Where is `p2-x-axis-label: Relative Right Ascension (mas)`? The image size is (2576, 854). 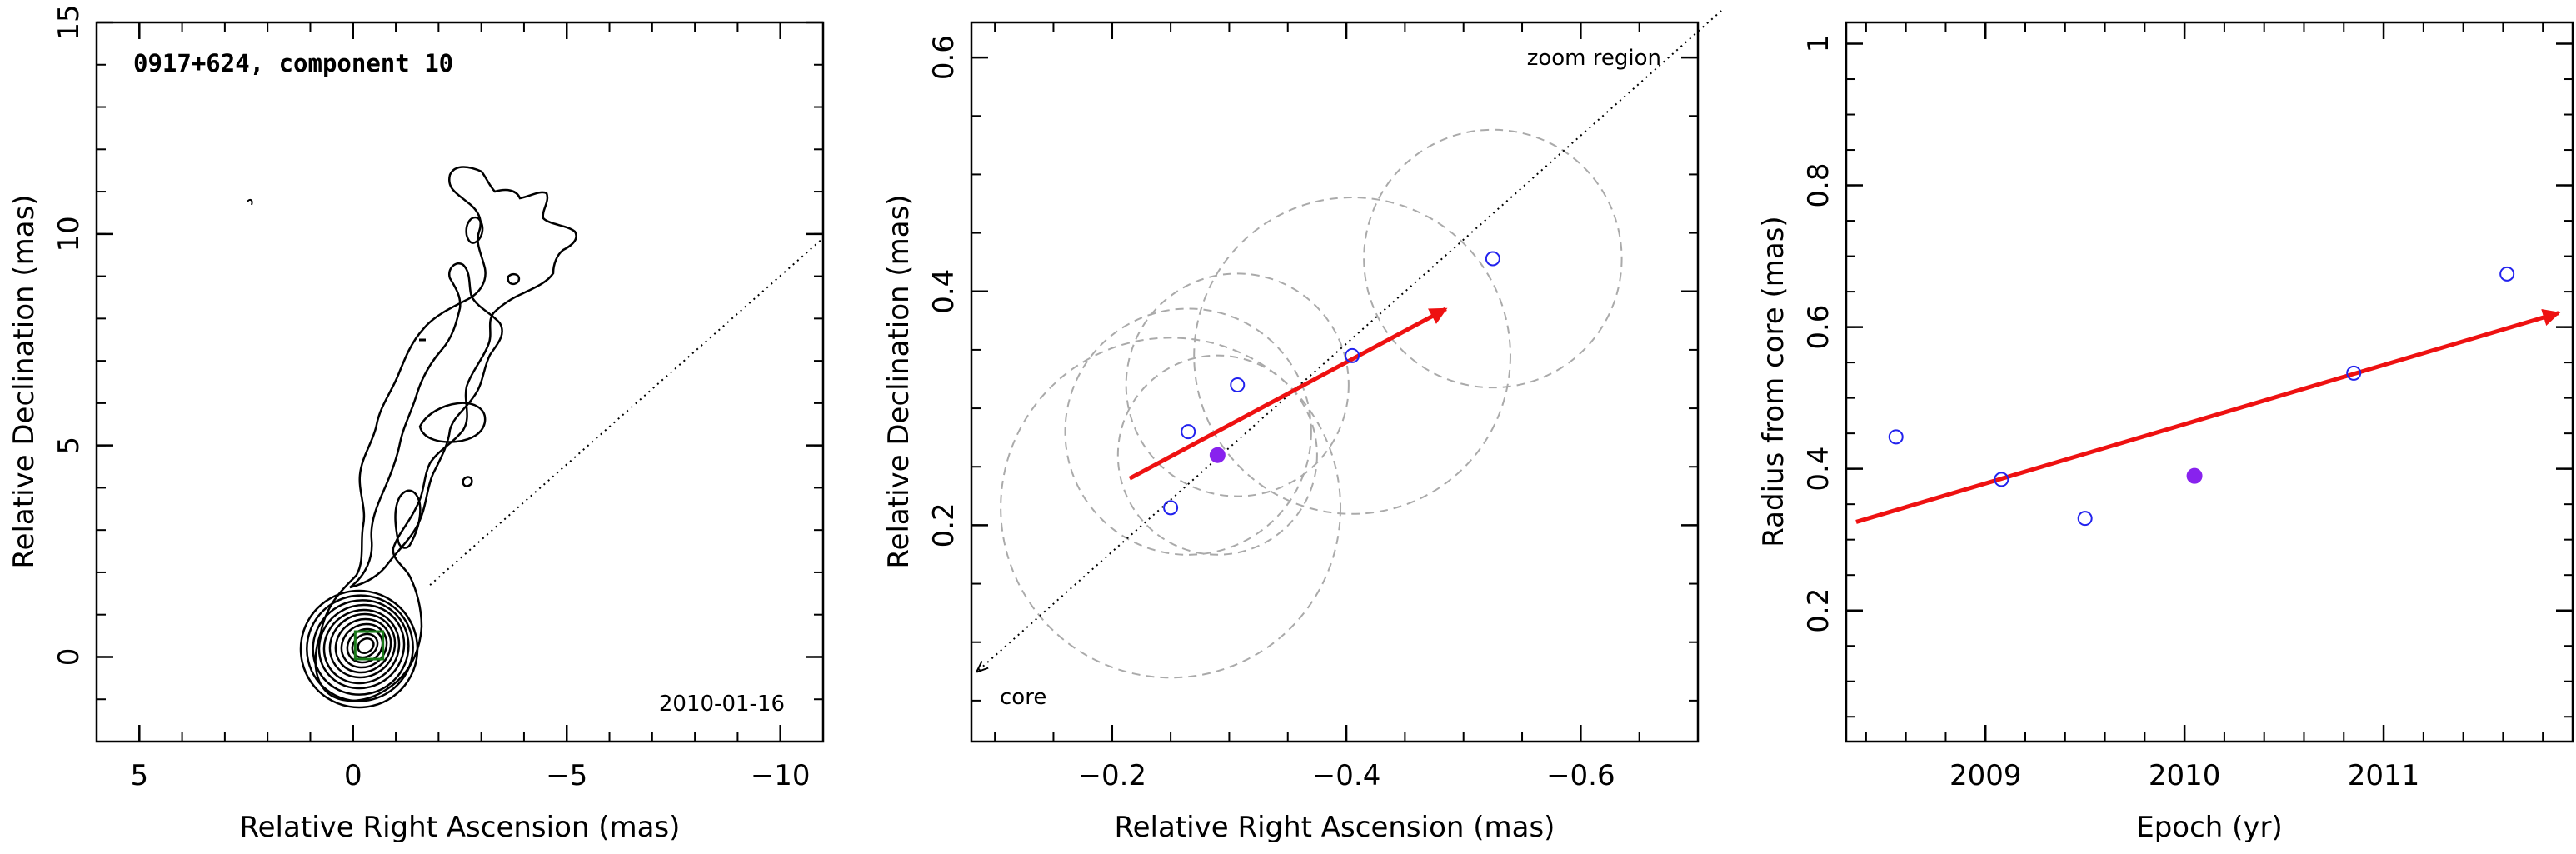 p2-x-axis-label: Relative Right Ascension (mas) is located at coordinates (1335, 827).